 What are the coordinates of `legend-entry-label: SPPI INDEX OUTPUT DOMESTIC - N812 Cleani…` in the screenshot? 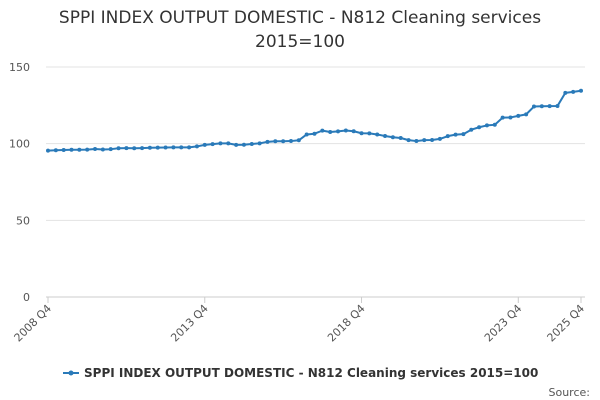 It's located at (311, 373).